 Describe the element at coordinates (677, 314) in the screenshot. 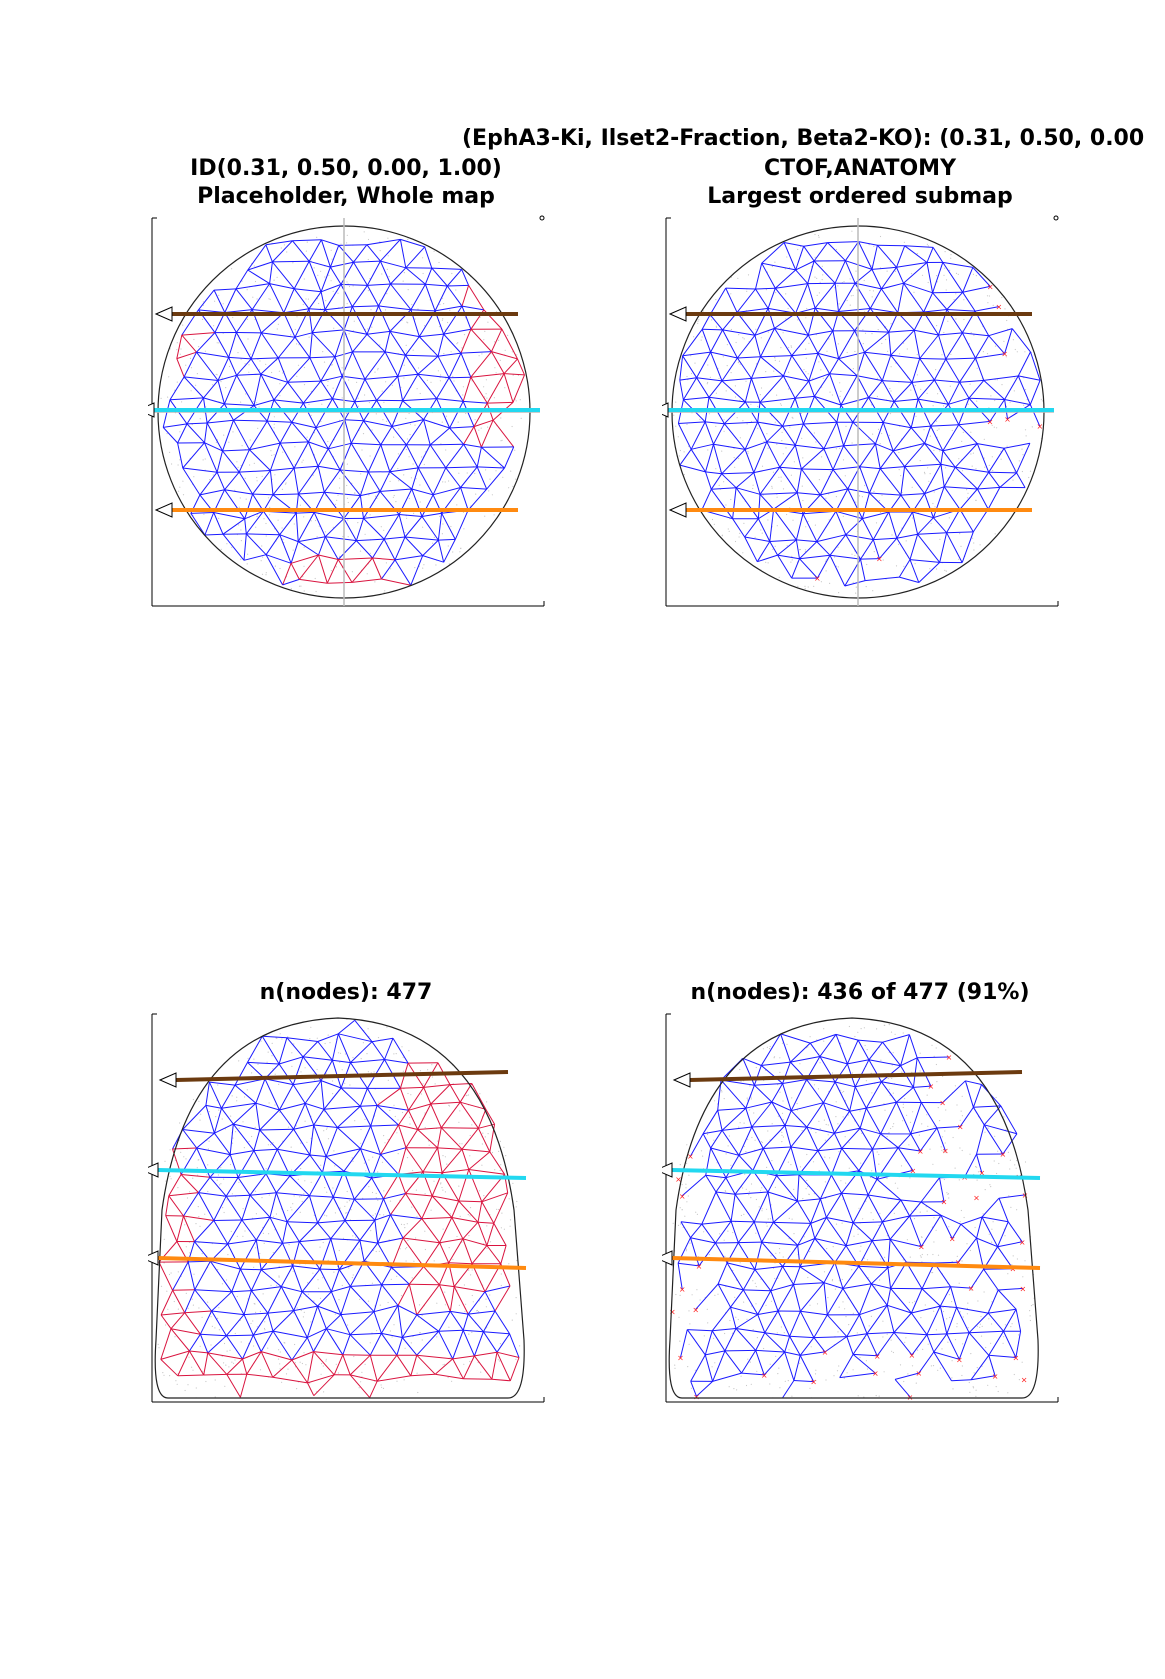

I see `transect-line-top-arrowhead` at that location.